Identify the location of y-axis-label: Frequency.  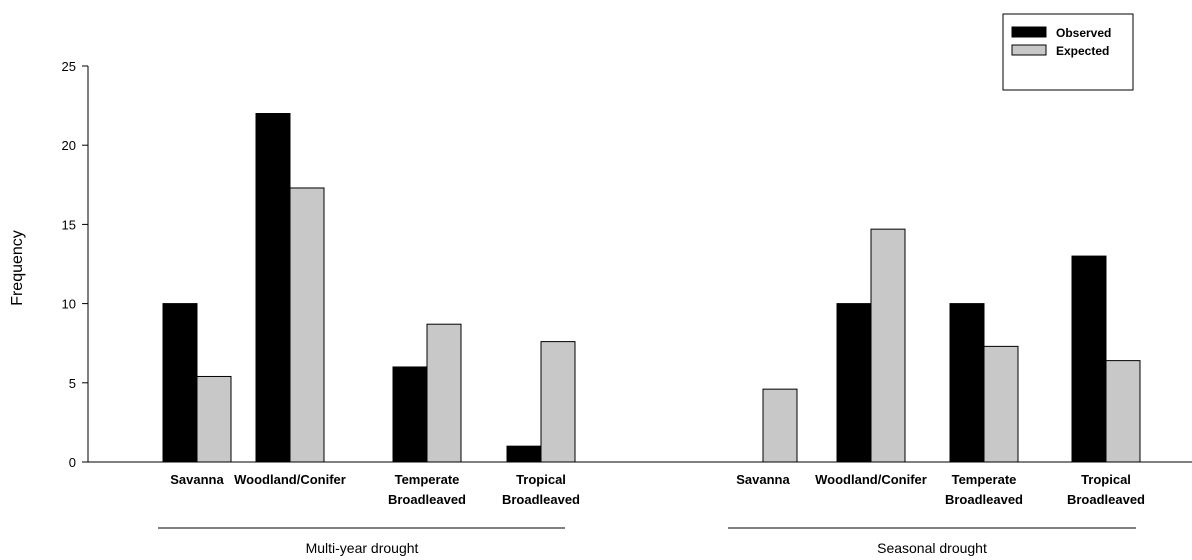
(17, 268).